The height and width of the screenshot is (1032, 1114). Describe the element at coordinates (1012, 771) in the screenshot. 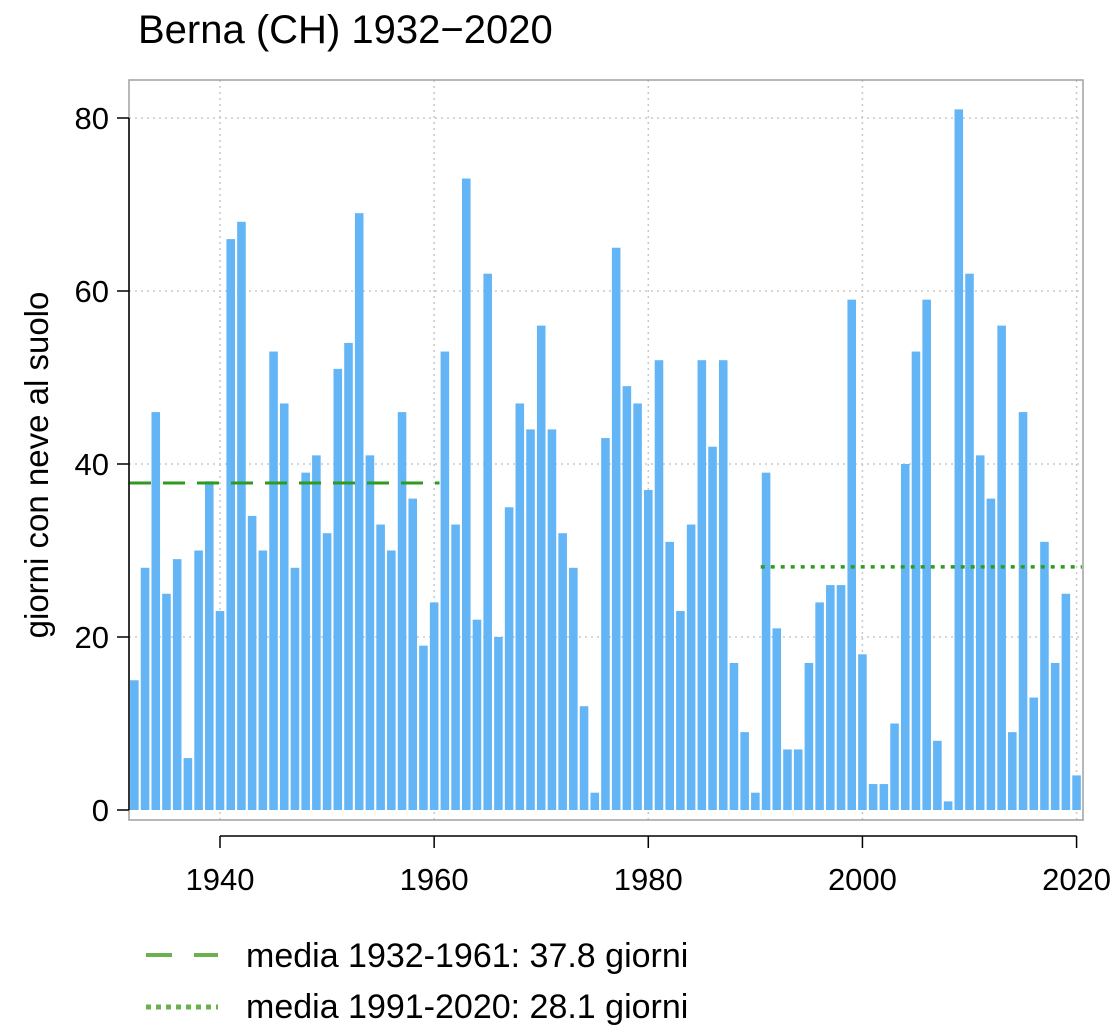

I see `bar-2014` at that location.